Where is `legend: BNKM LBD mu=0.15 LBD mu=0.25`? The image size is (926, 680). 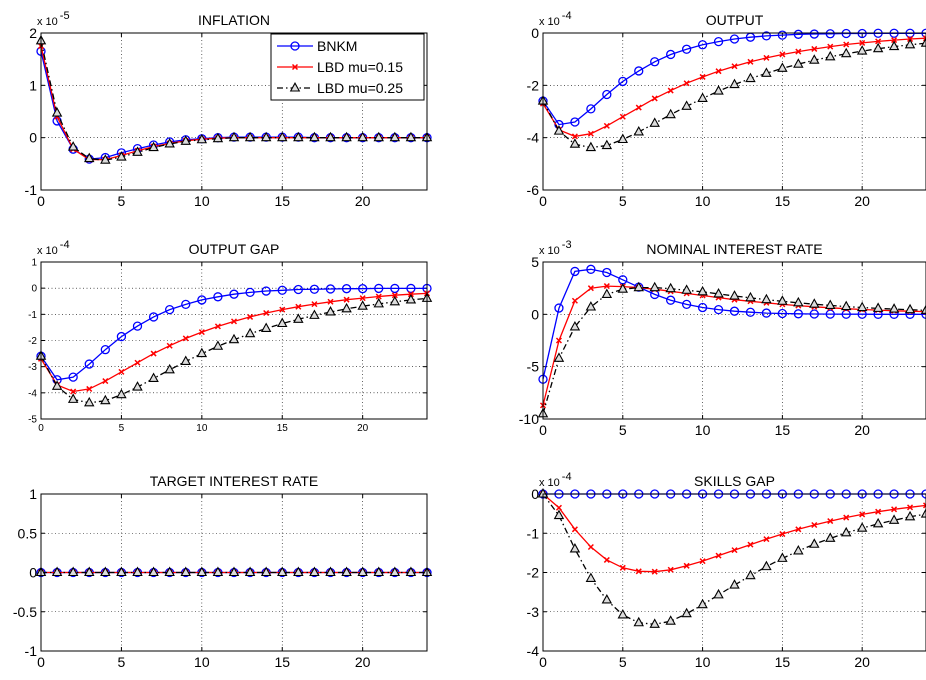 legend: BNKM LBD mu=0.15 LBD mu=0.25 is located at coordinates (347, 67).